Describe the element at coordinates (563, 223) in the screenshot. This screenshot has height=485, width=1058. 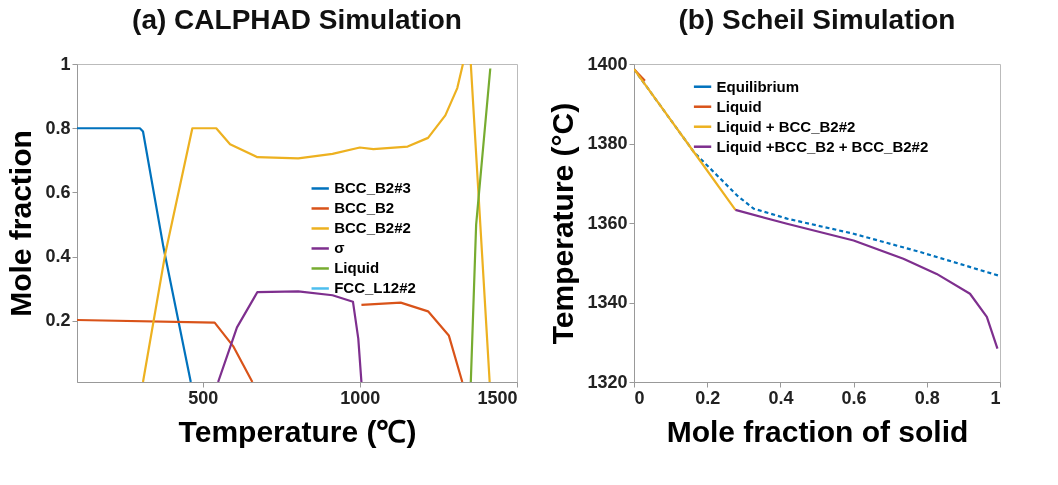
I see `y-axis-title: Temperature (°C)` at that location.